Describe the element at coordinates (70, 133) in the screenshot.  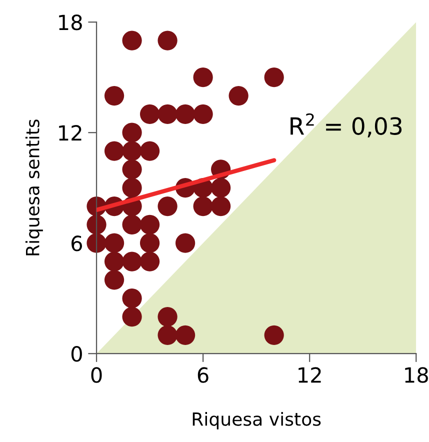
I see `y-tick-label: 12` at that location.